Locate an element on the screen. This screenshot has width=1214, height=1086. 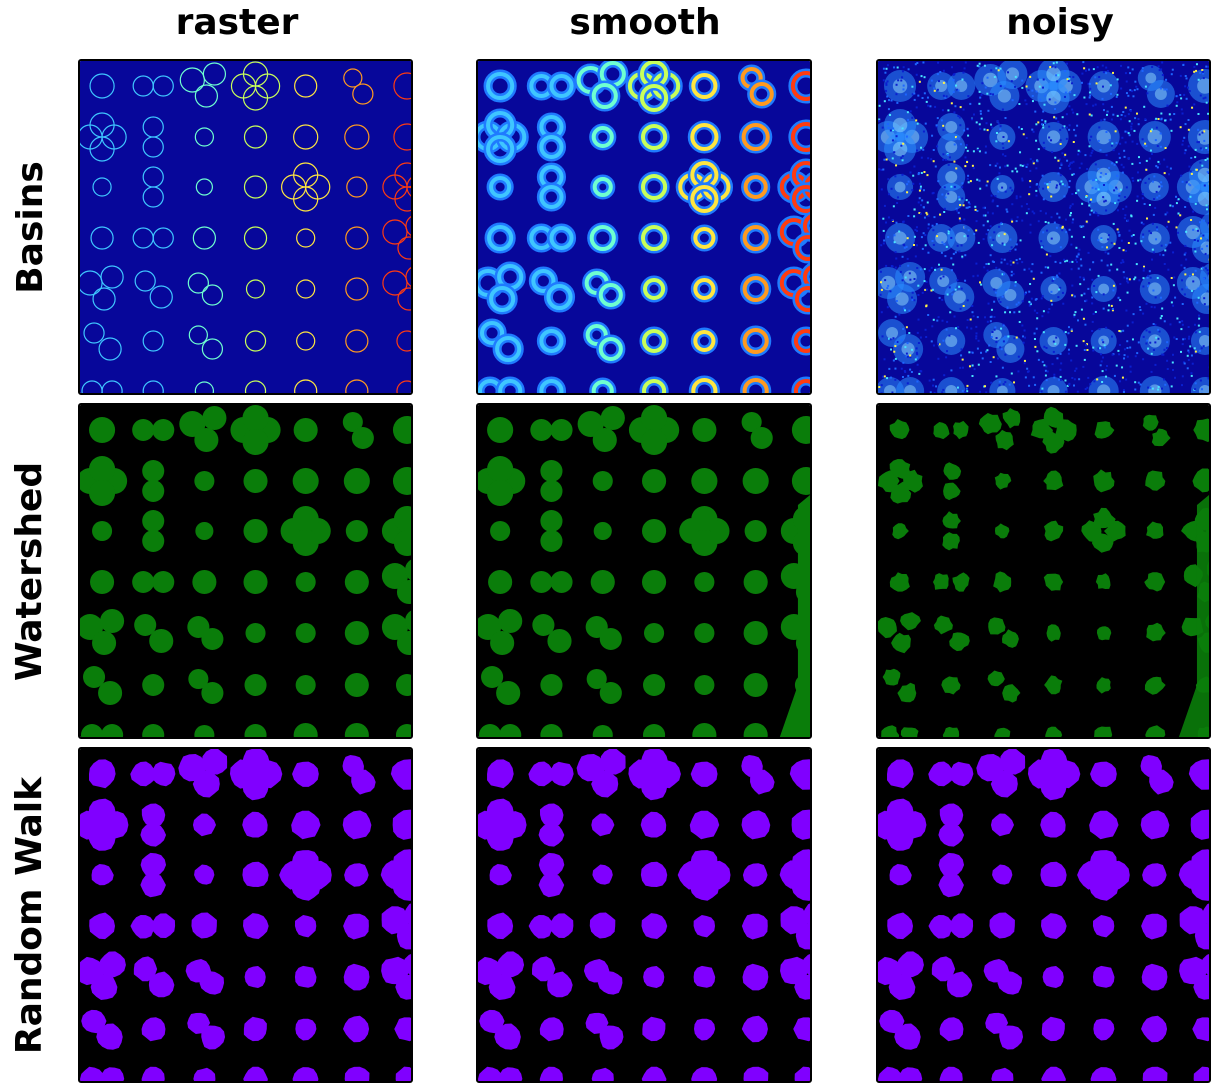
watershed-edge-region is located at coordinates (794, 616).